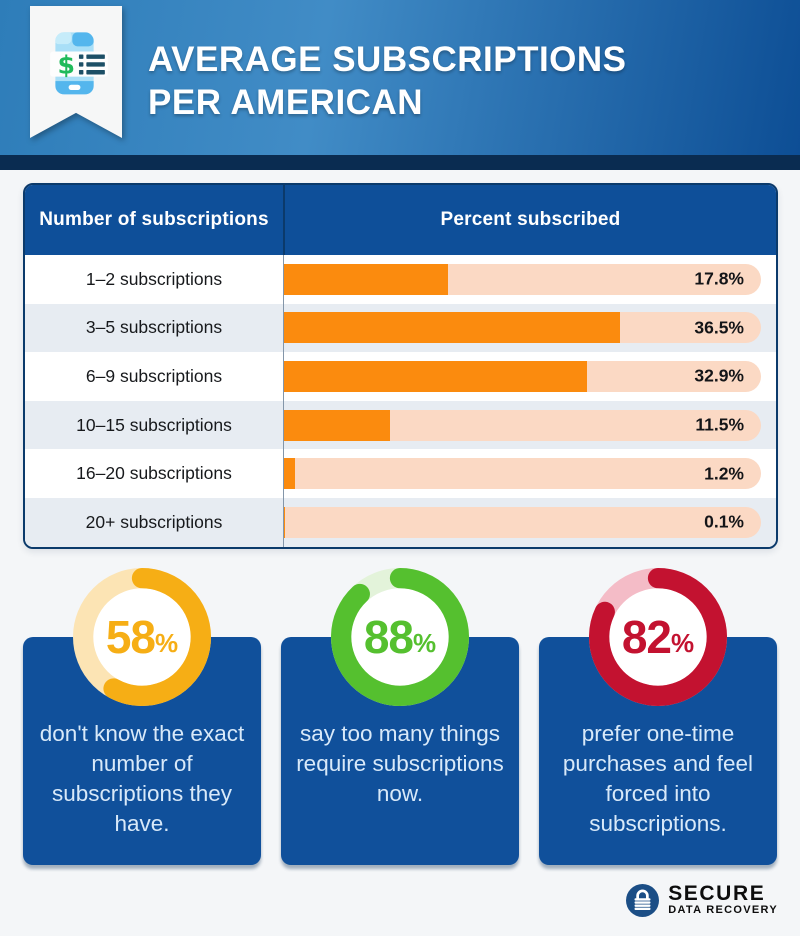  What do you see at coordinates (400, 162) in the screenshot?
I see `header-divider-strip` at bounding box center [400, 162].